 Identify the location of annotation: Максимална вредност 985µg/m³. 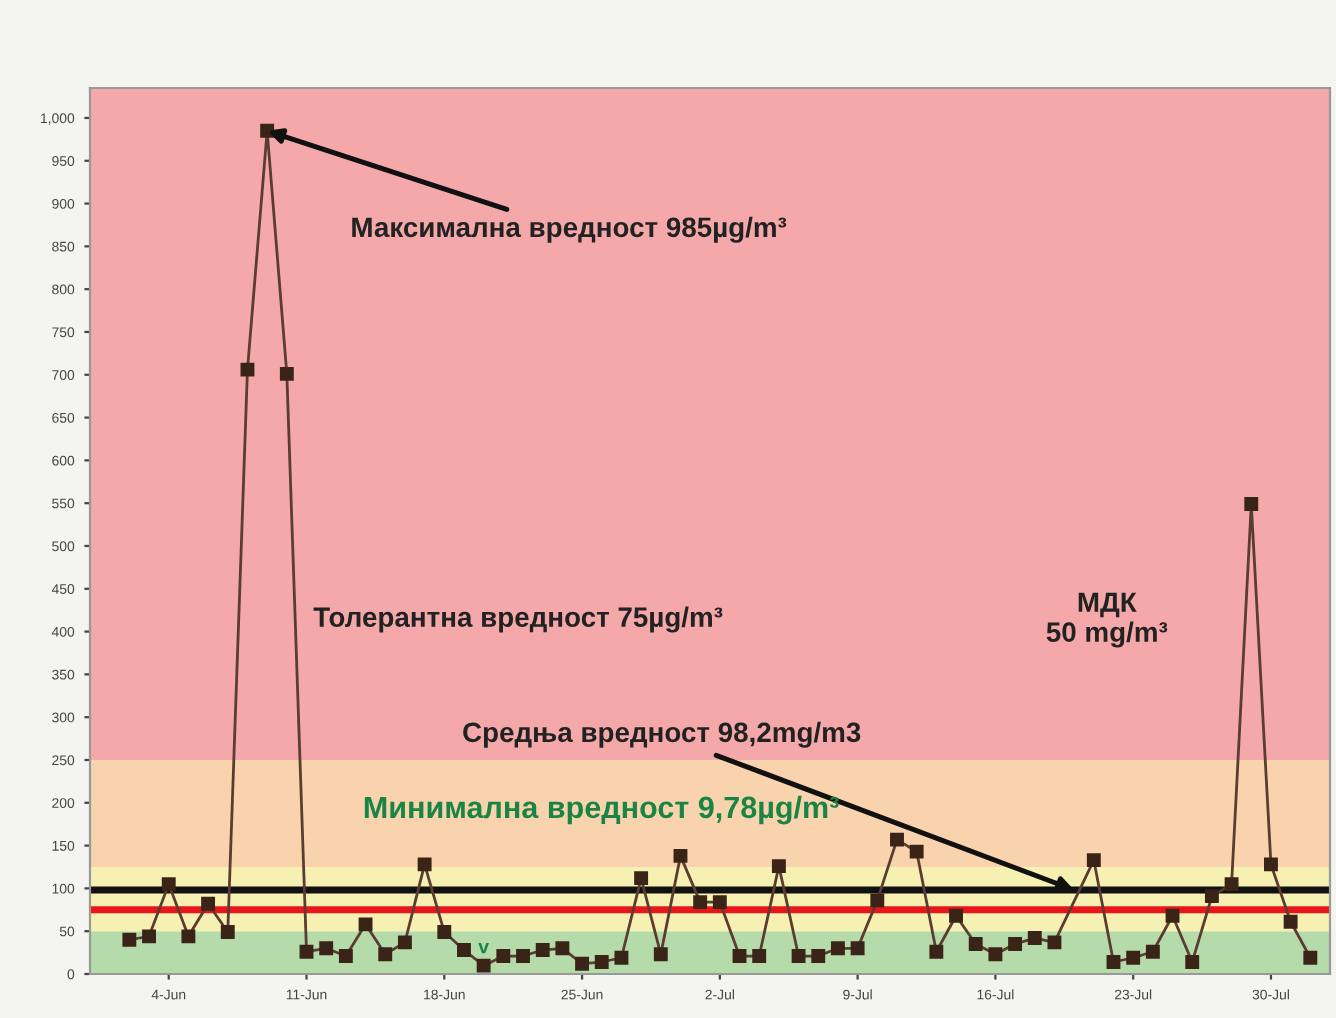
(569, 229).